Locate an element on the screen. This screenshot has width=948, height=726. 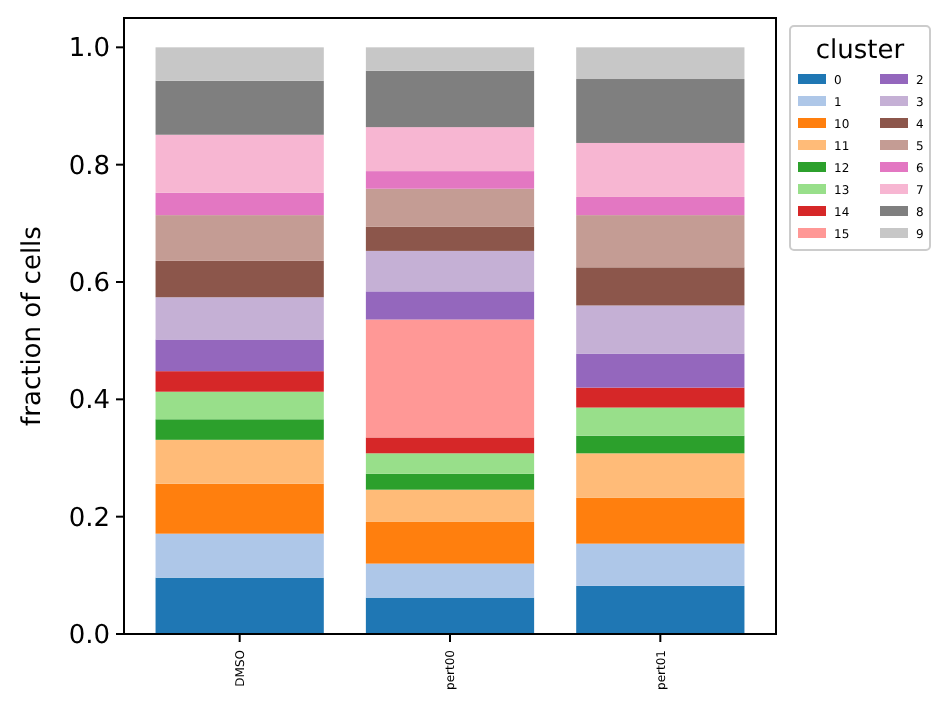
y-tick-label: 0.6 is located at coordinates (89, 284).